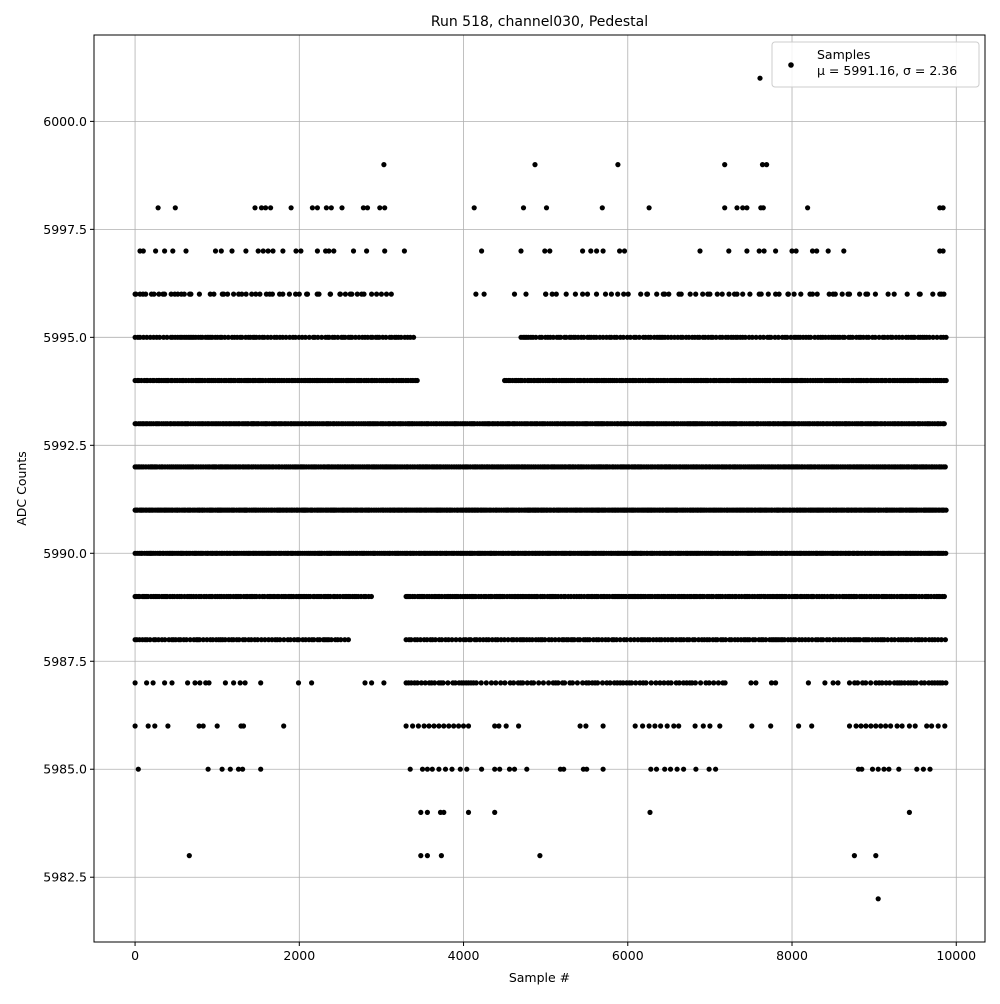 The height and width of the screenshot is (1004, 1000). What do you see at coordinates (135, 955) in the screenshot?
I see `x-tick-label: 0` at bounding box center [135, 955].